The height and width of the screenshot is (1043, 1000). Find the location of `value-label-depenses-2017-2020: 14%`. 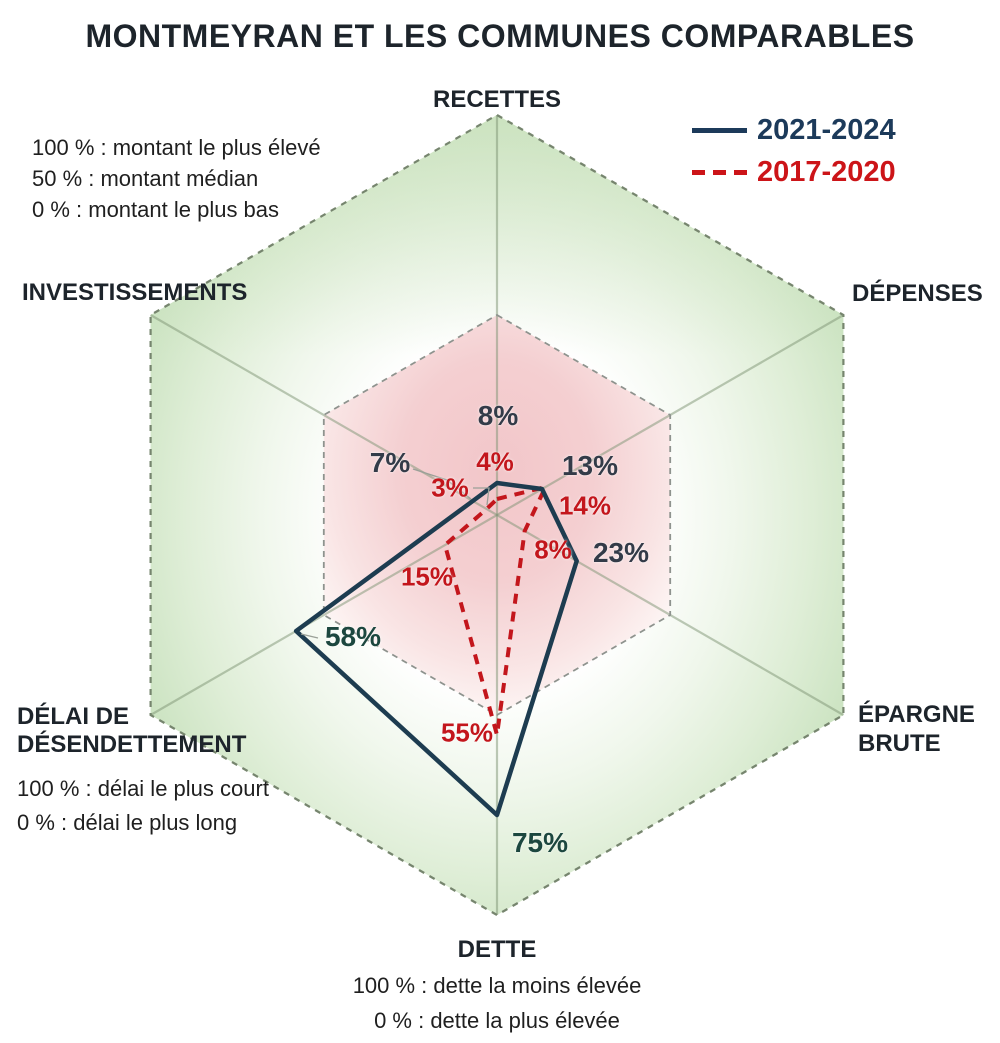

value-label-depenses-2017-2020: 14% is located at coordinates (585, 505).